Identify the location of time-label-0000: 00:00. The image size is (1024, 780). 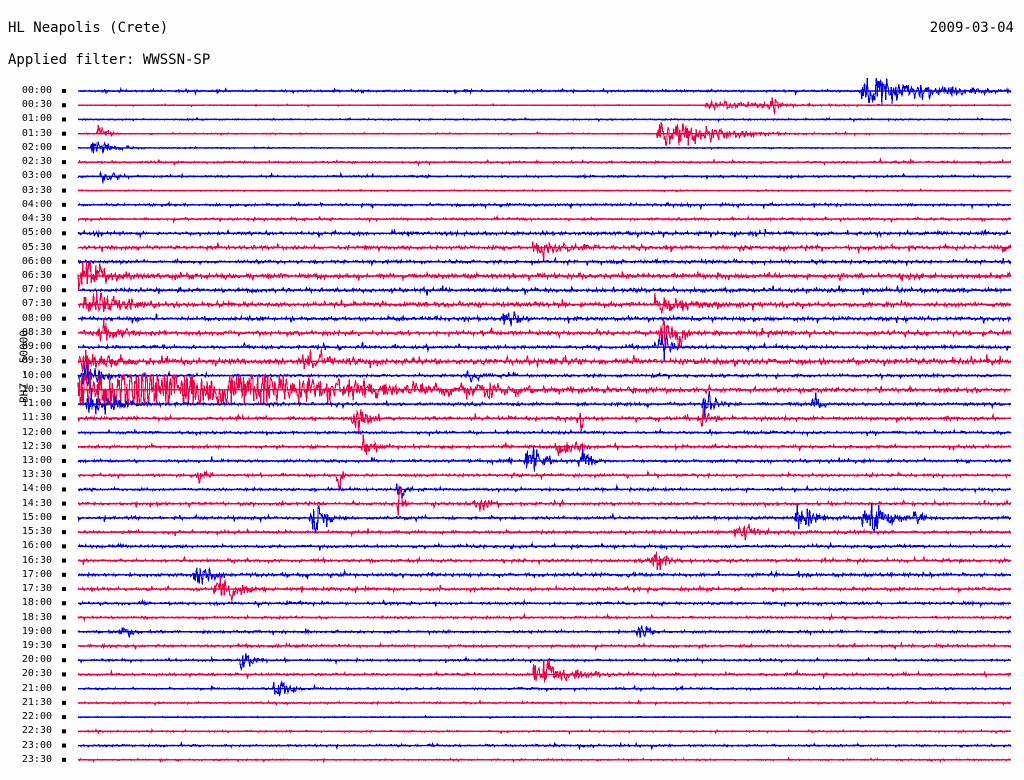
(36, 90).